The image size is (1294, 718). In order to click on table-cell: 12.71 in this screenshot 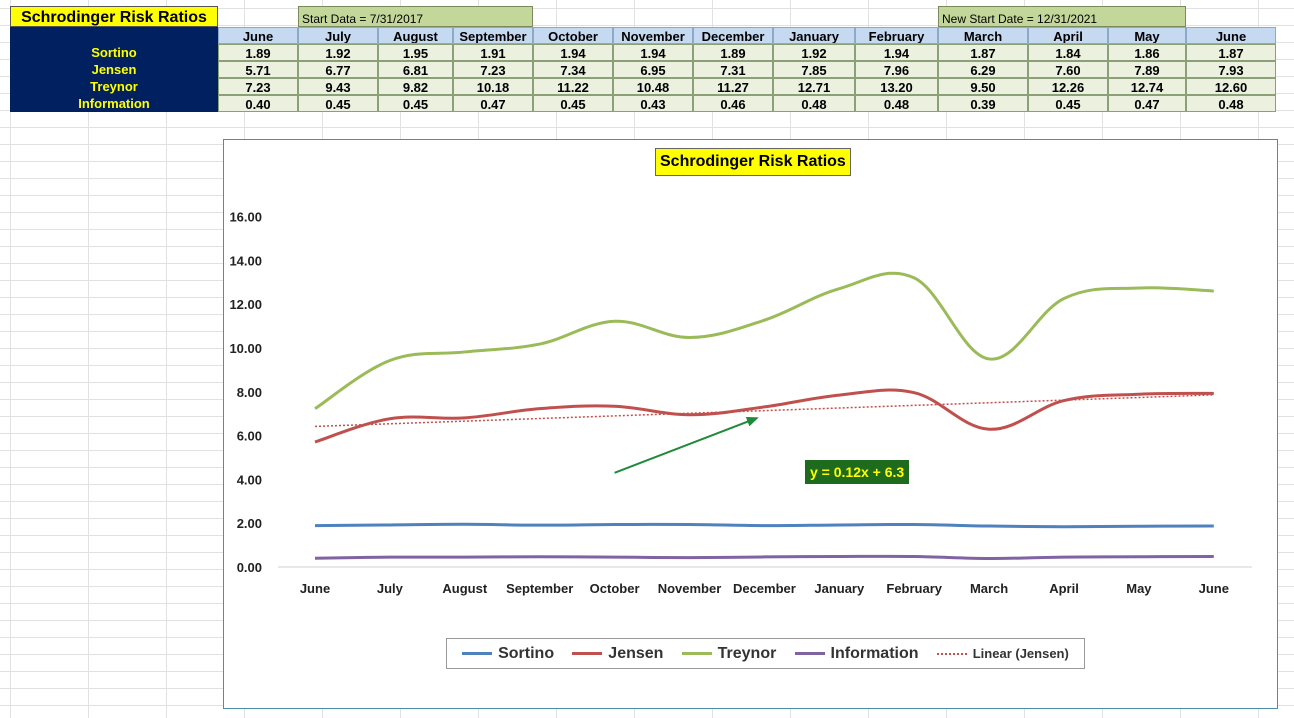, I will do `click(814, 86)`.